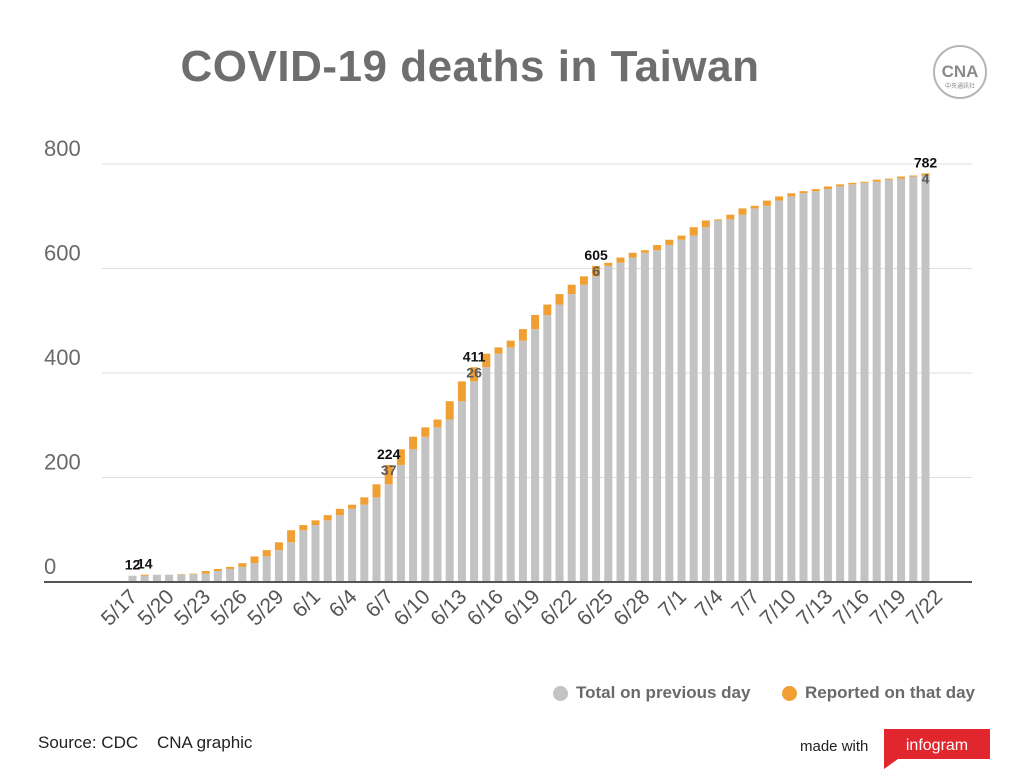  Describe the element at coordinates (560, 693) in the screenshot. I see `legend-swatch-previous` at that location.